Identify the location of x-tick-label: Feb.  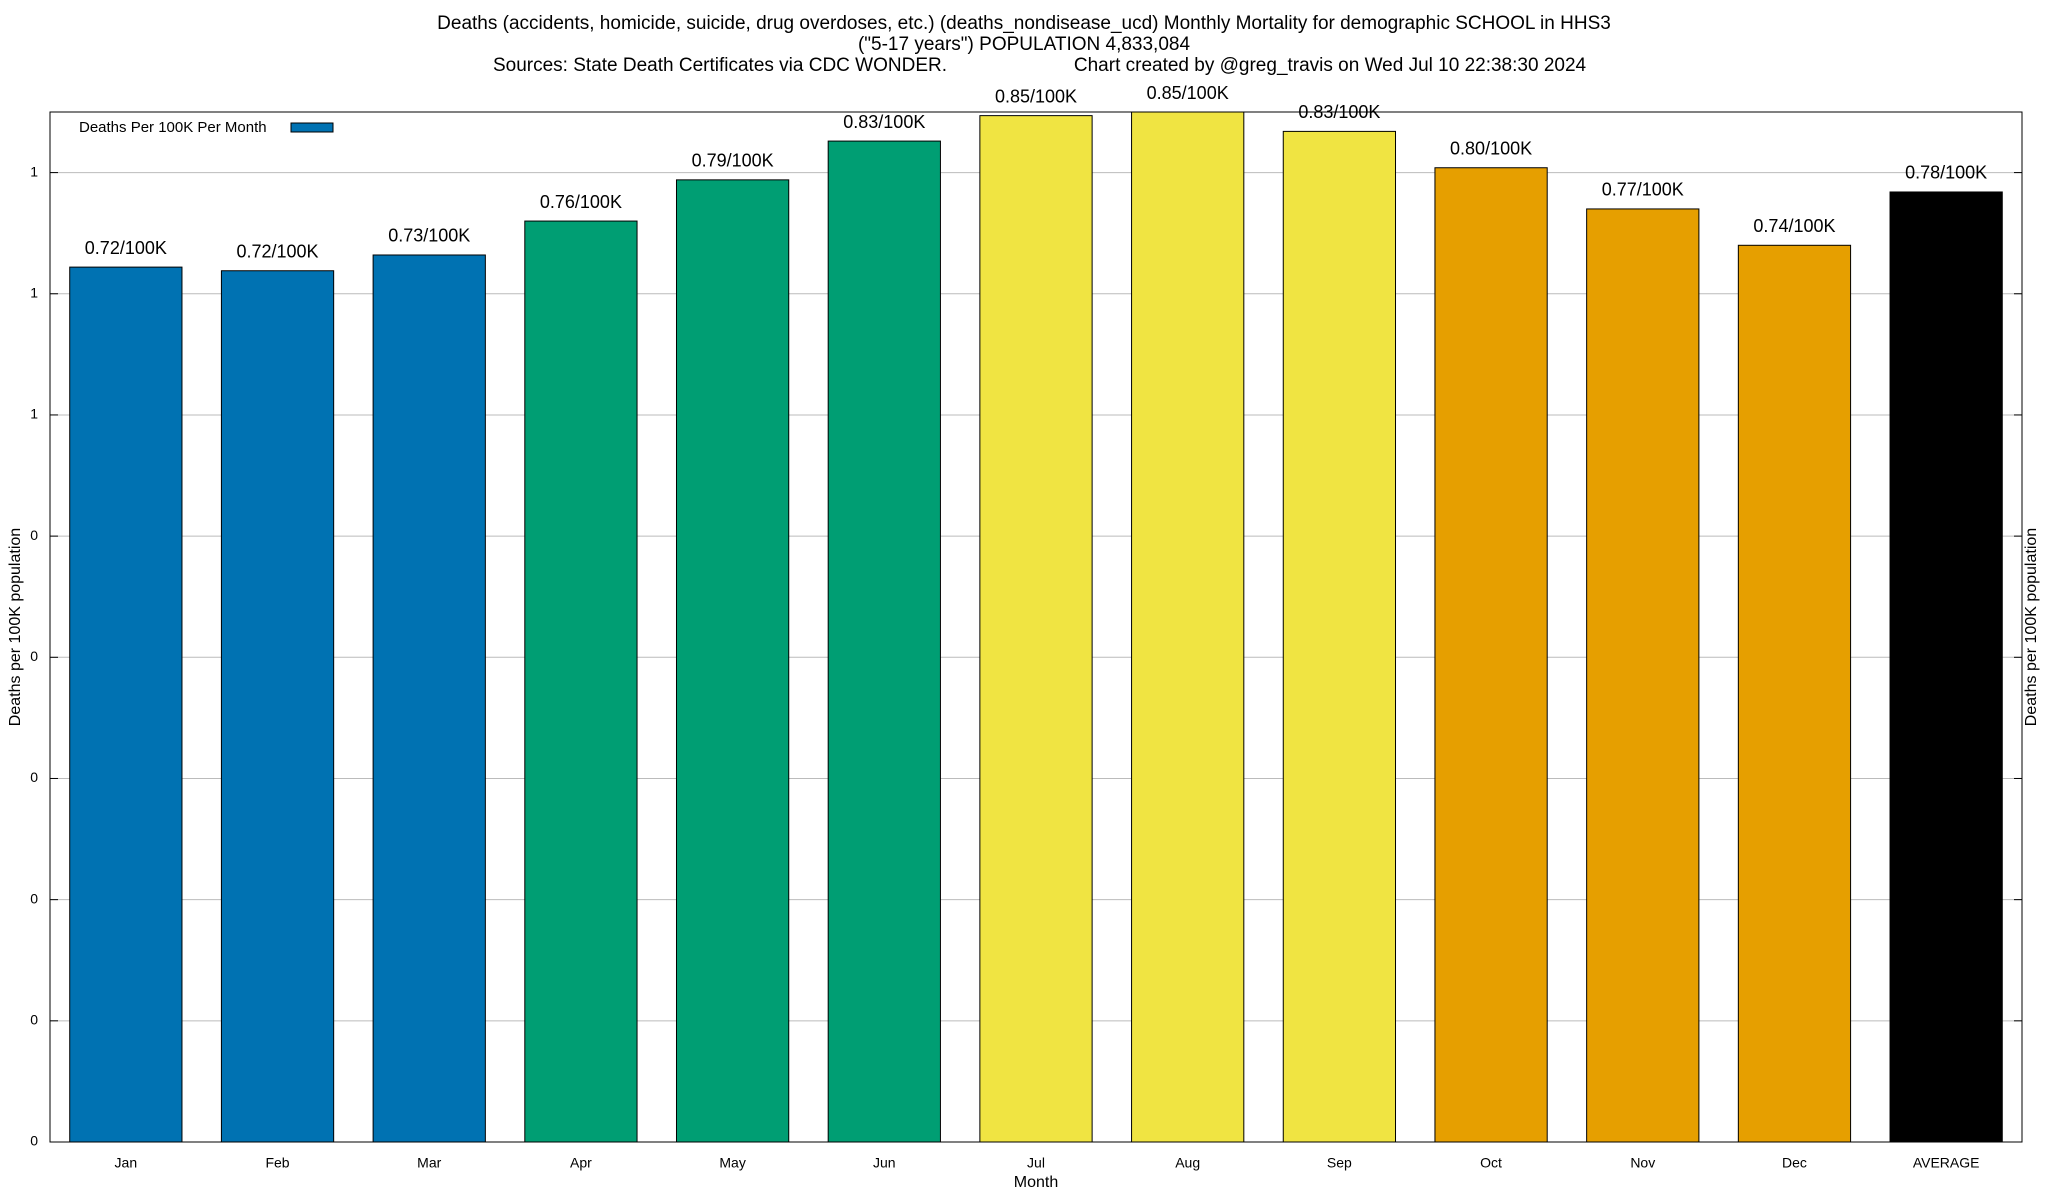
(277, 1163).